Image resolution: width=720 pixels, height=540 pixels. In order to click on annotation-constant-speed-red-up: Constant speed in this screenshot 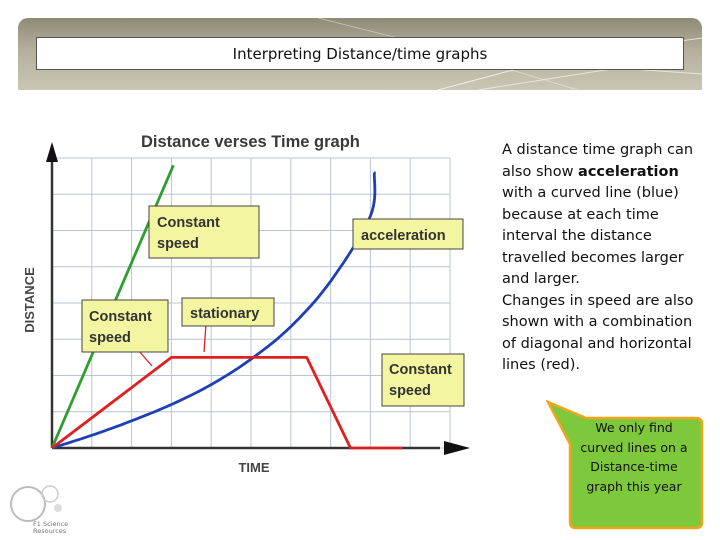, I will do `click(125, 326)`.